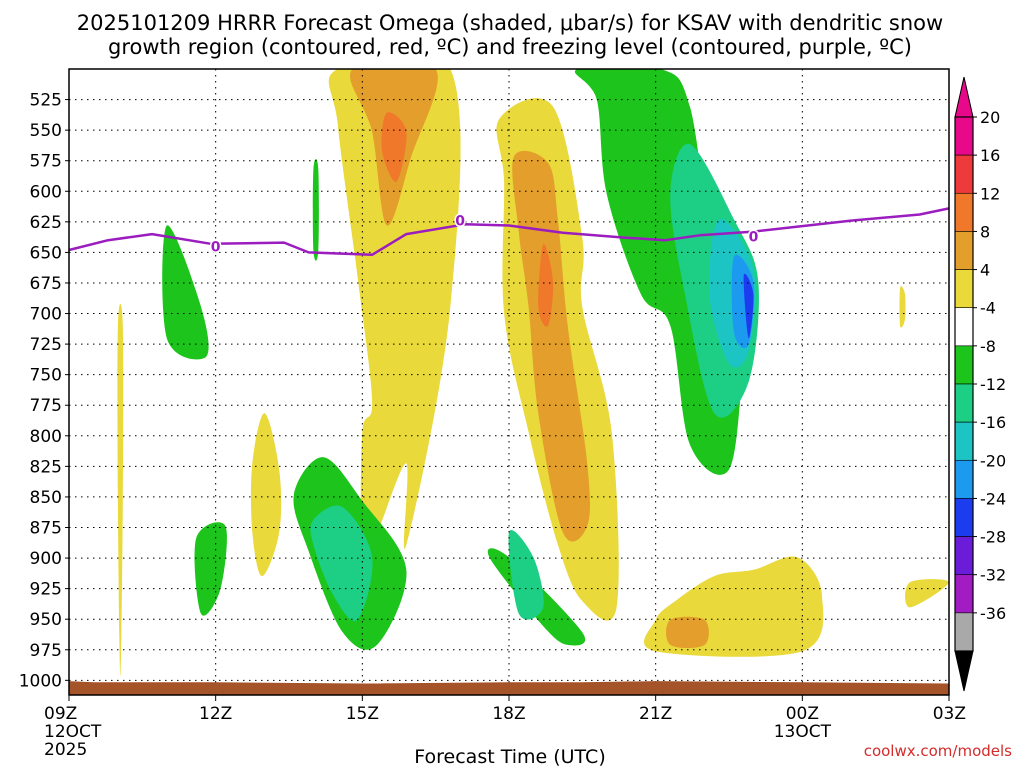 The height and width of the screenshot is (768, 1024). I want to click on freezing-level-contour: 0 0 0, so click(509, 232).